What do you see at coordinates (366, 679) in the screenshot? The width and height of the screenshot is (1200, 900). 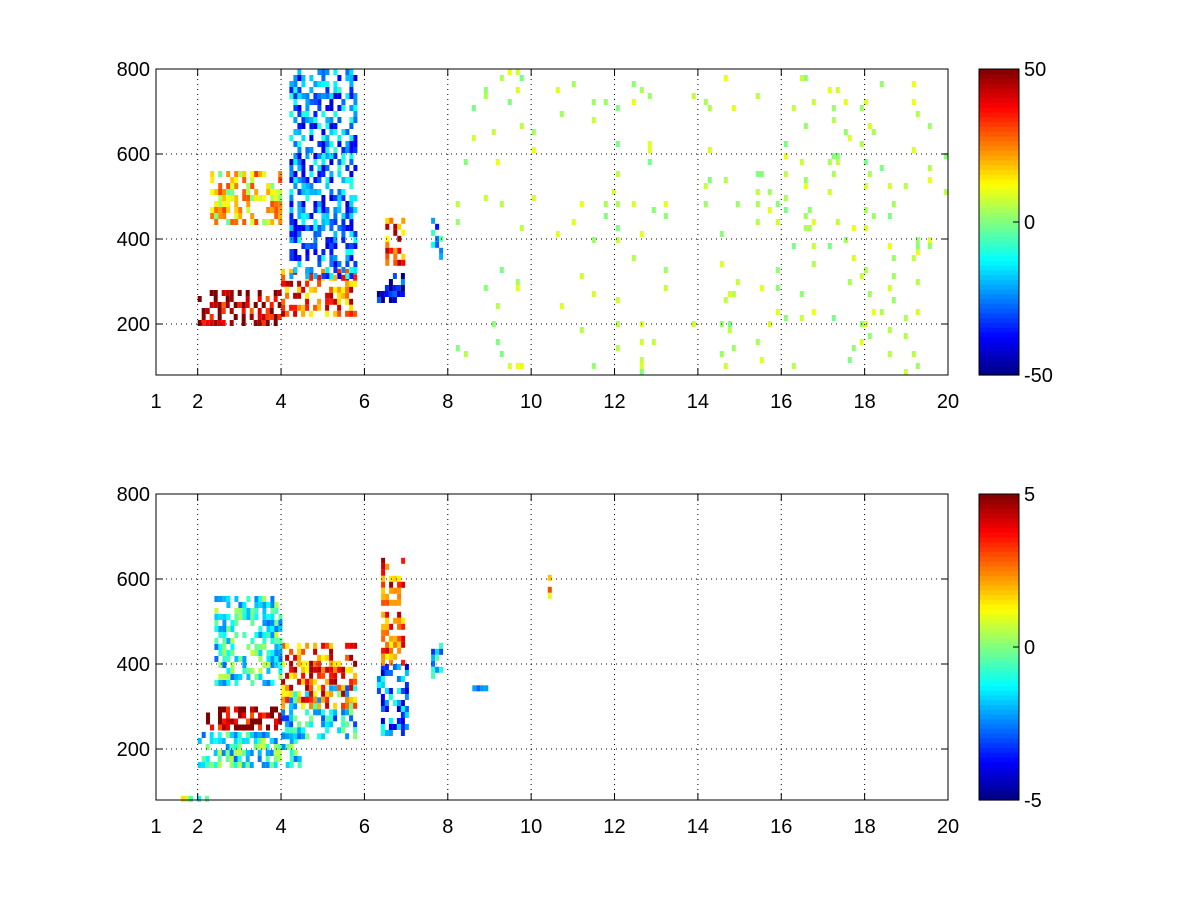 I see `heatmap-cells` at bounding box center [366, 679].